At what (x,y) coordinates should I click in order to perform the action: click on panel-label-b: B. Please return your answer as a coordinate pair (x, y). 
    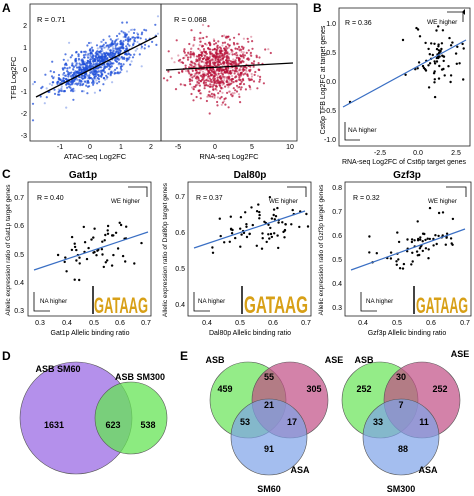
    Looking at the image, I should click on (317, 8).